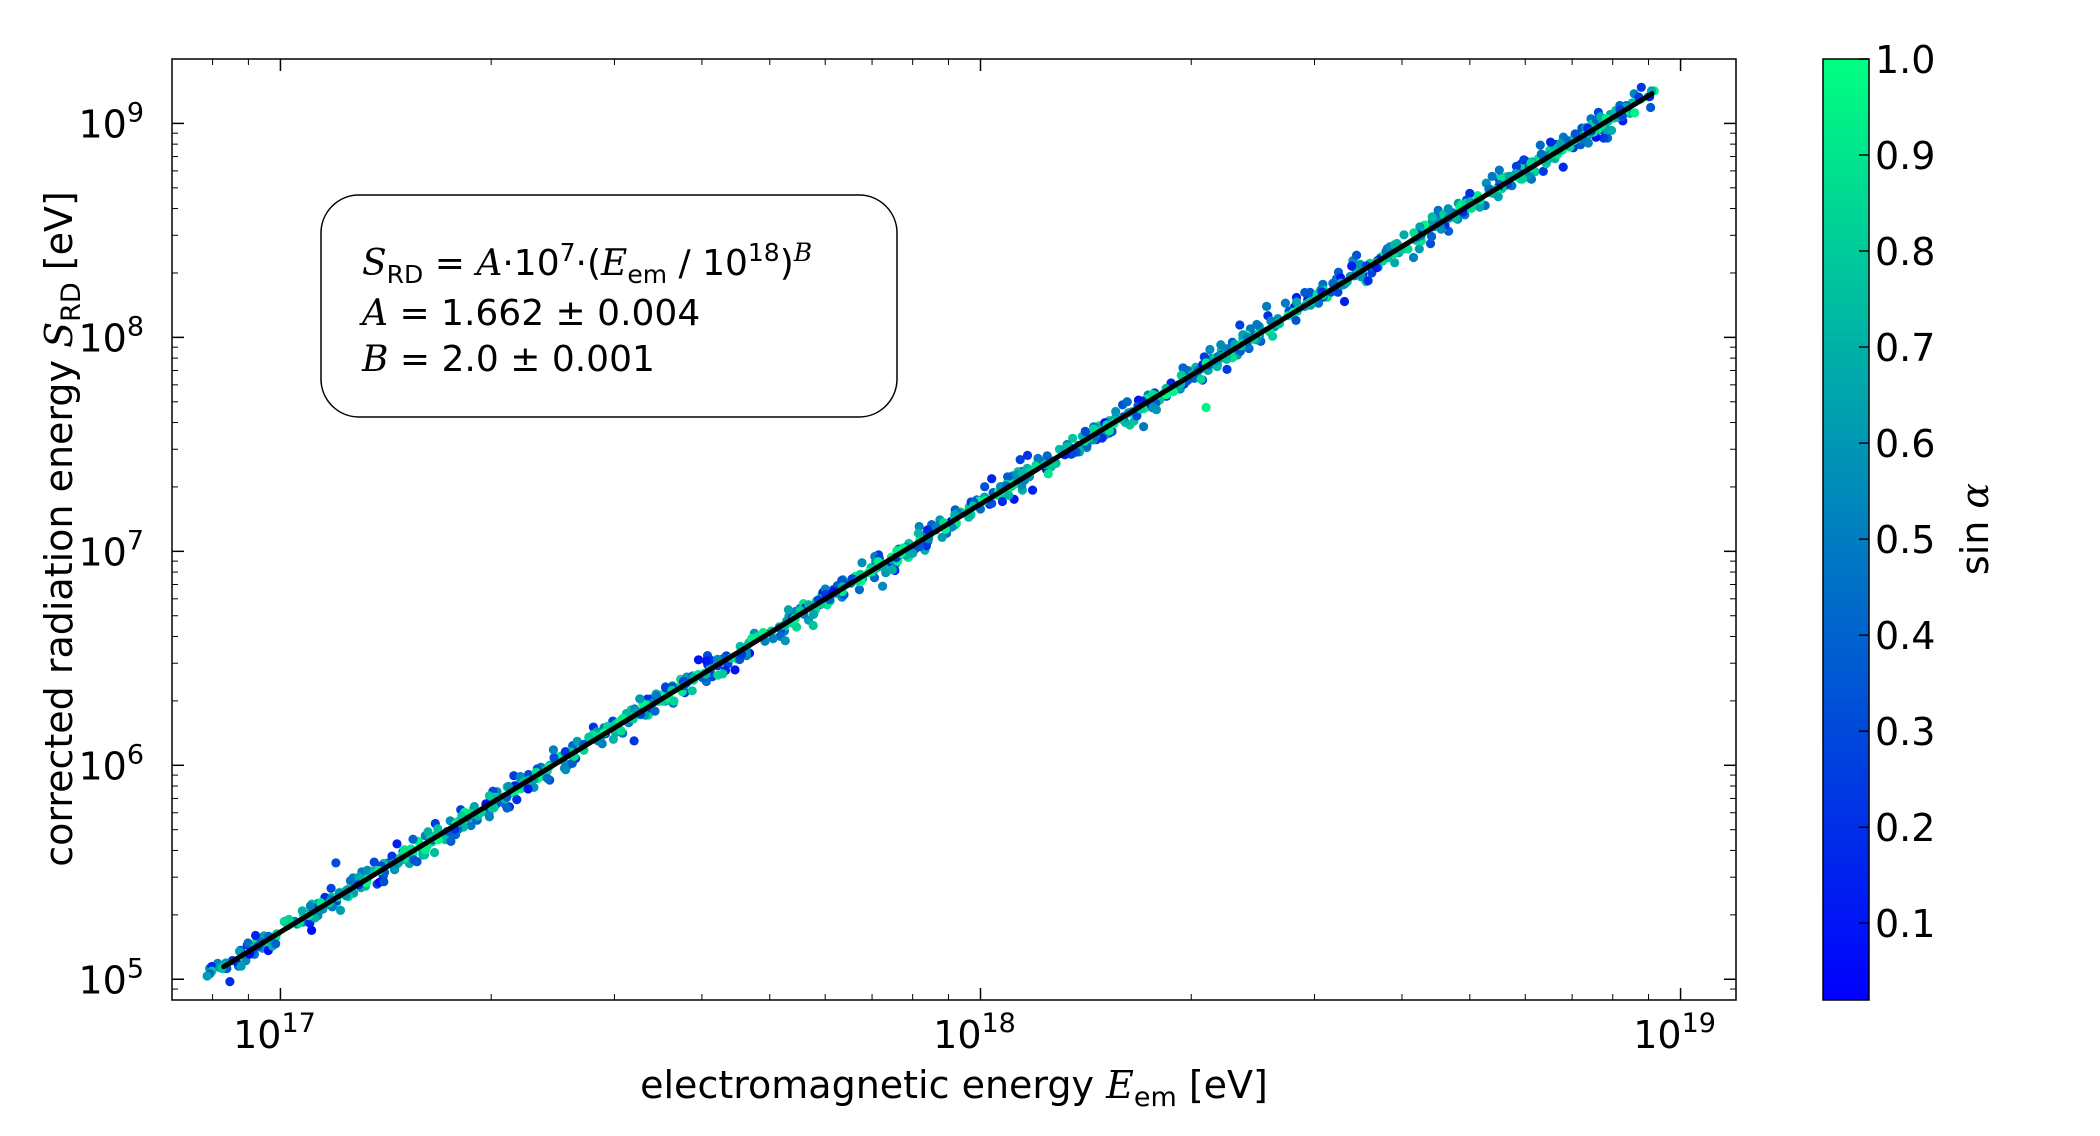  Describe the element at coordinates (1222, 1085) in the screenshot. I see `x-axis-label-suffix: [eV]` at that location.